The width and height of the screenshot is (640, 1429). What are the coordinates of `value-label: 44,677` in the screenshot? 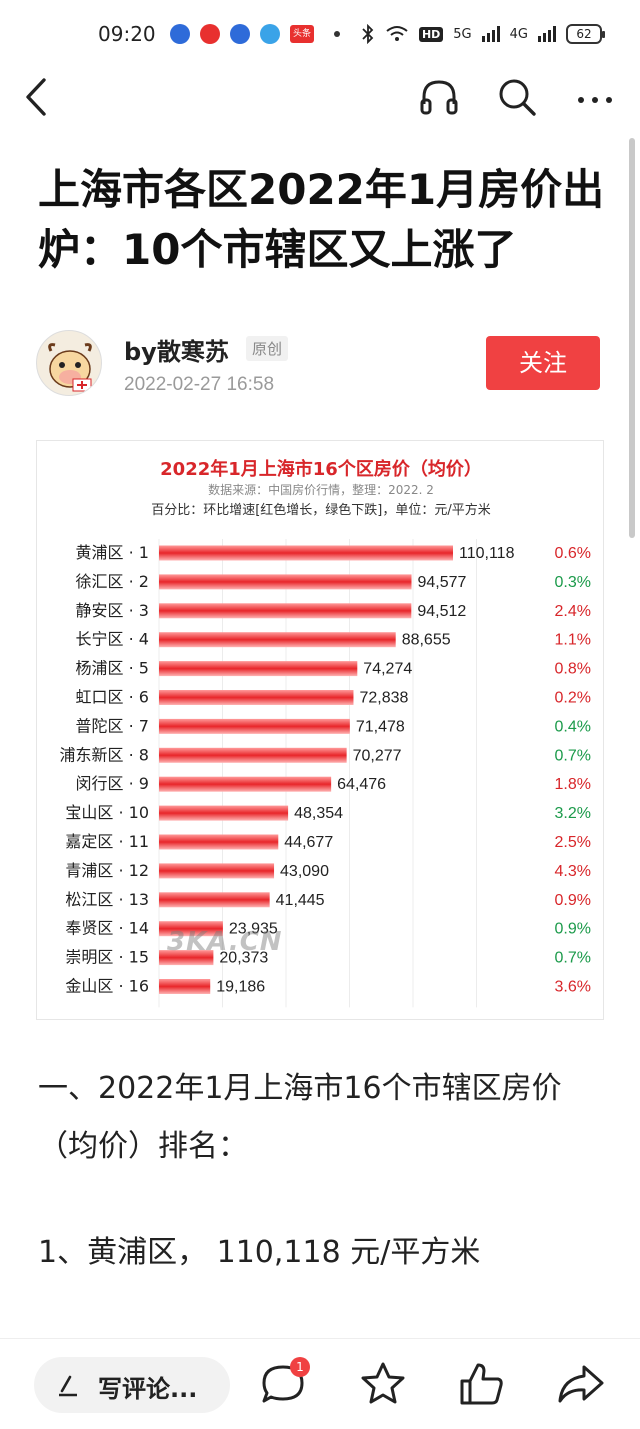 It's located at (308, 842).